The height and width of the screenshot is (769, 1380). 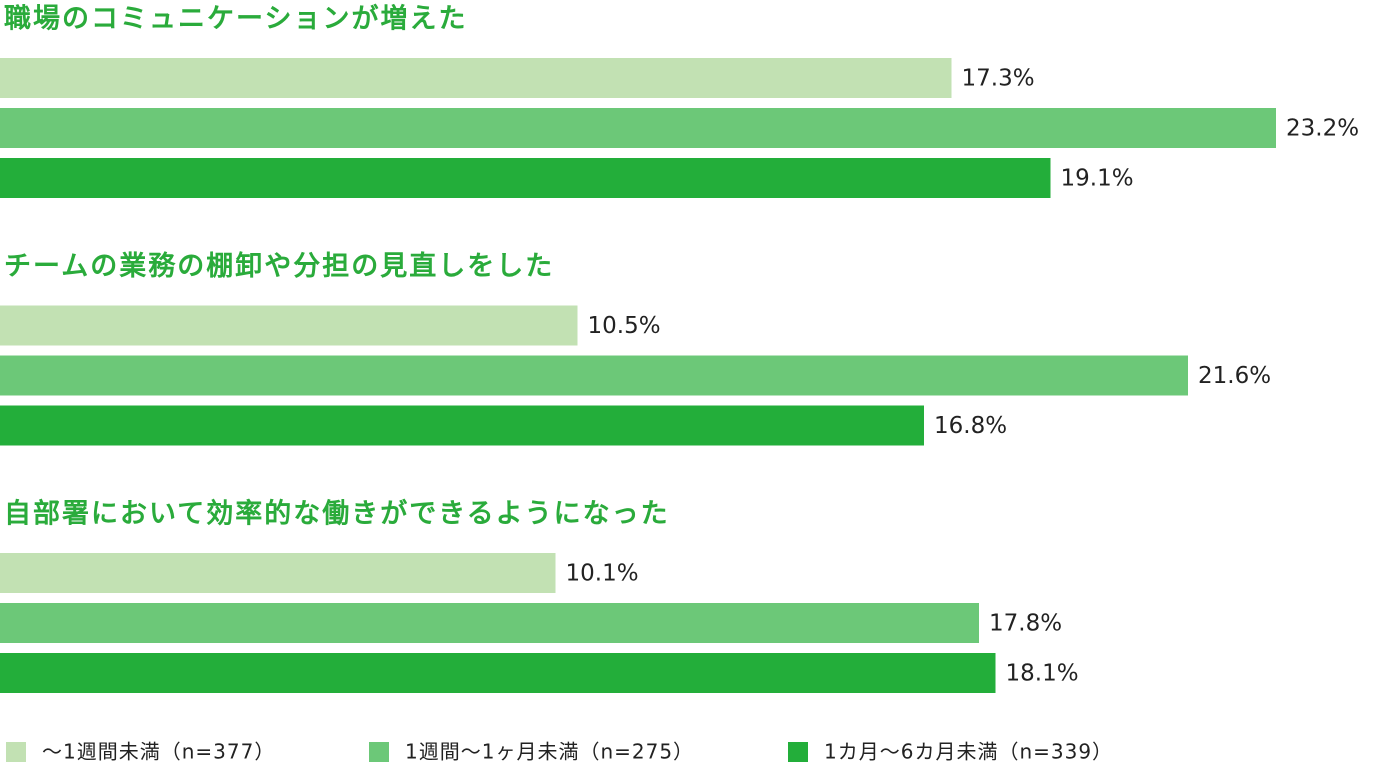 I want to click on category-title: 職場のコミュニケーションが増えた, so click(x=235, y=19).